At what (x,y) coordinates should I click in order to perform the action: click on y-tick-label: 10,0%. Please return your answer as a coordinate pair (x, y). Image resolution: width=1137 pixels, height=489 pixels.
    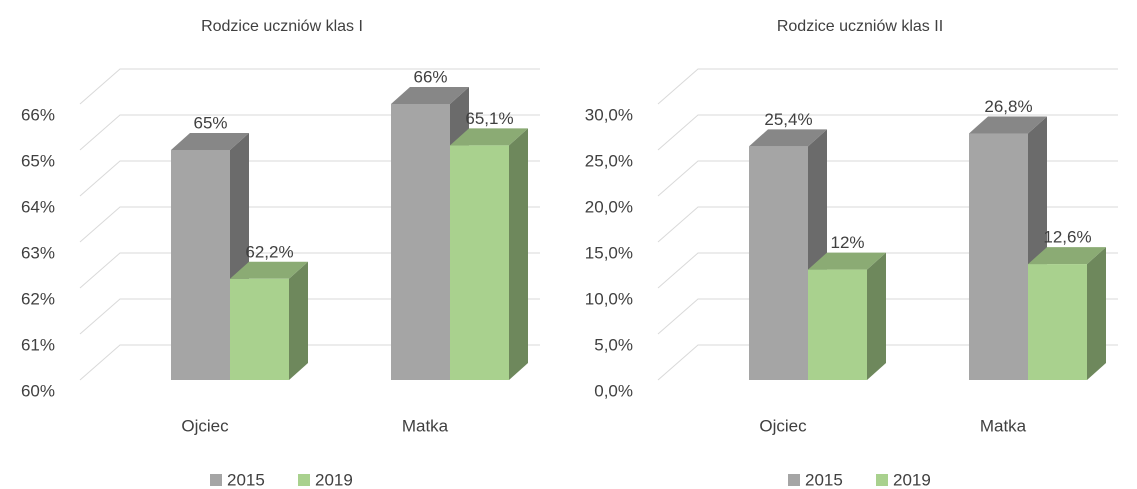
    Looking at the image, I should click on (609, 298).